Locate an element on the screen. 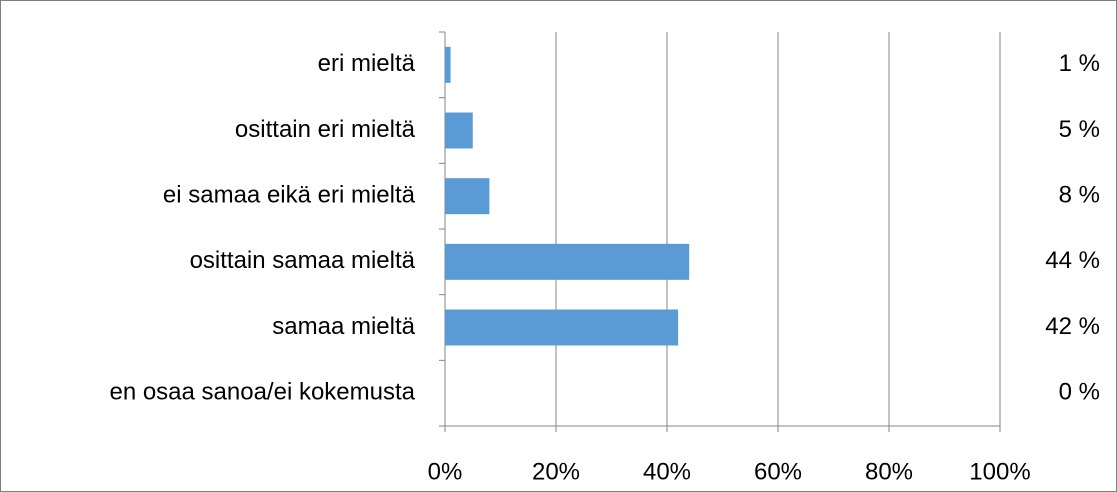  y-tick-label: osittain eri mieltä is located at coordinates (325, 129).